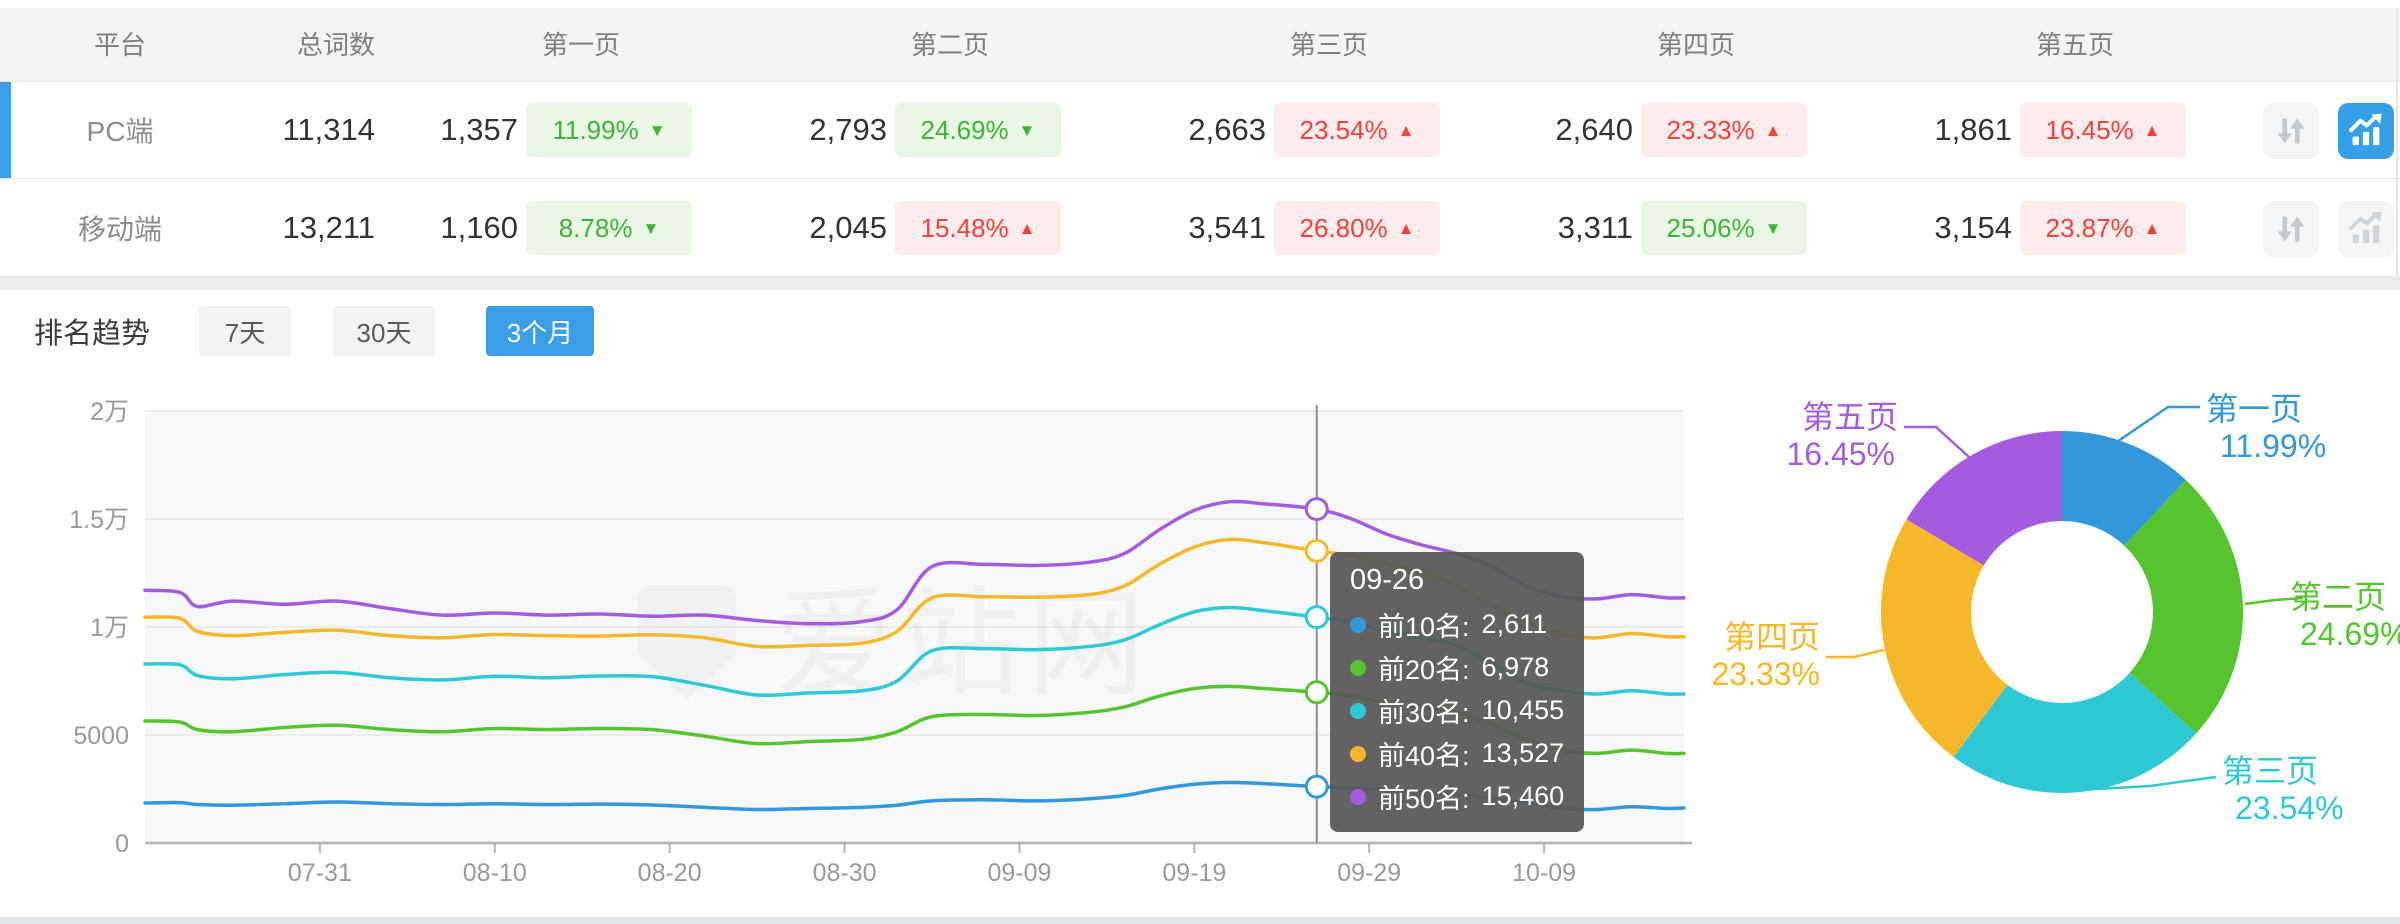  I want to click on page3-change-badge: 26.80% ▲, so click(1357, 228).